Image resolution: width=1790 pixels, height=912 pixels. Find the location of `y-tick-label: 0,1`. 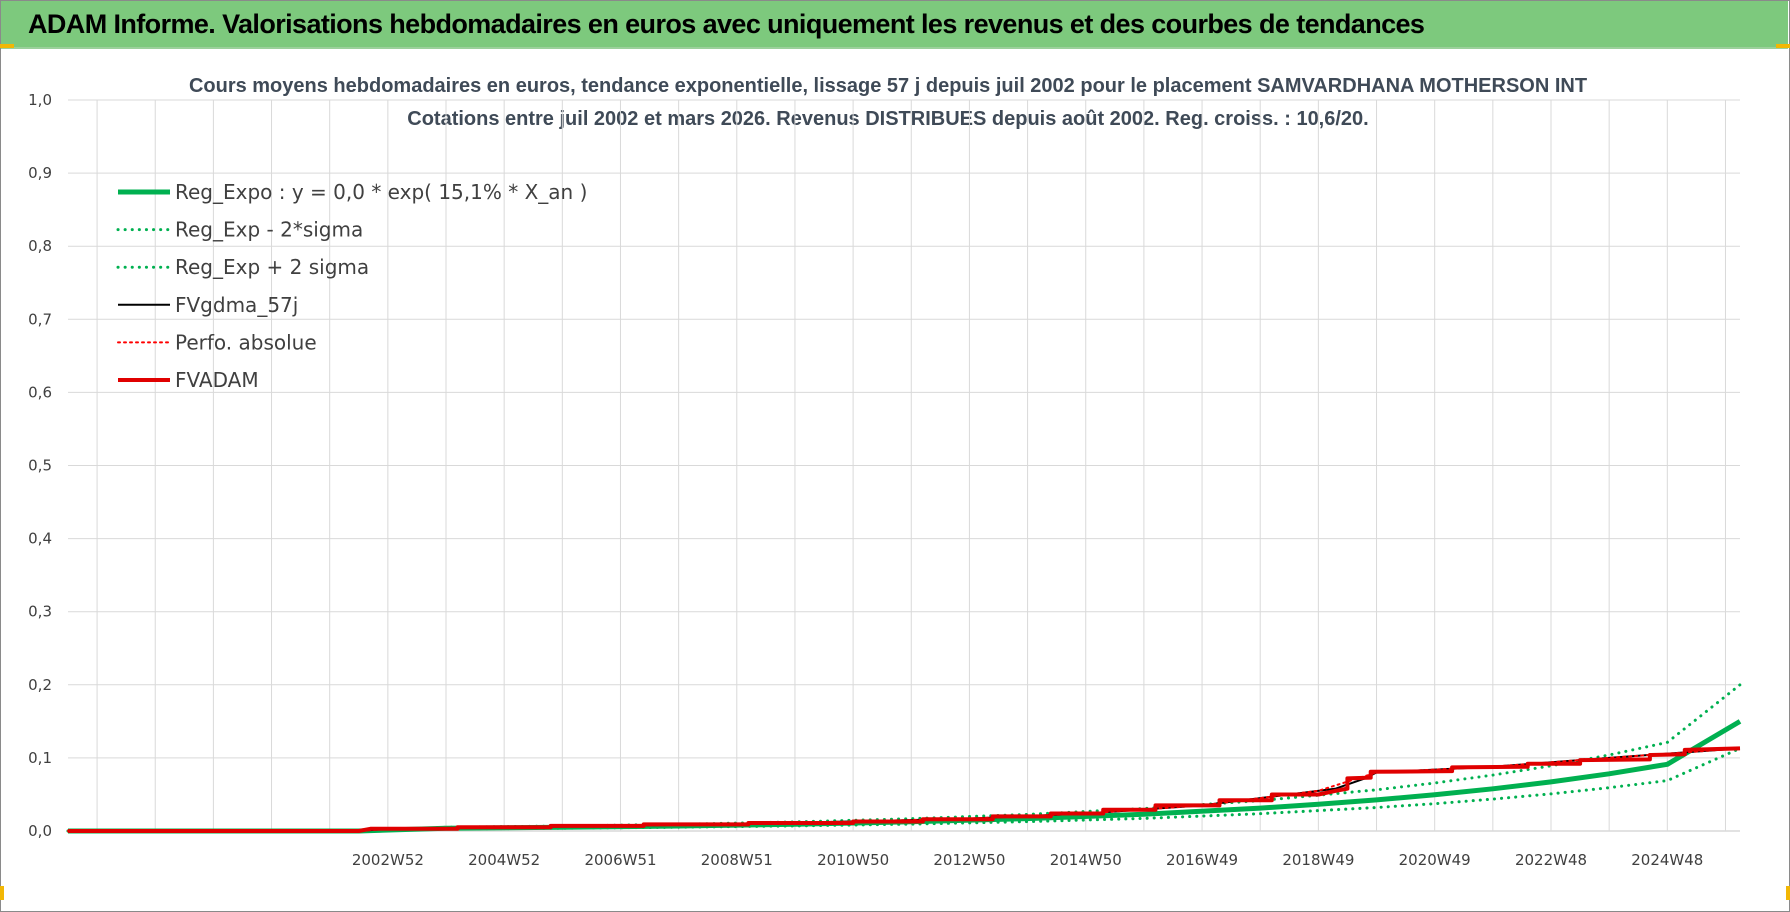

y-tick-label: 0,1 is located at coordinates (40, 758).